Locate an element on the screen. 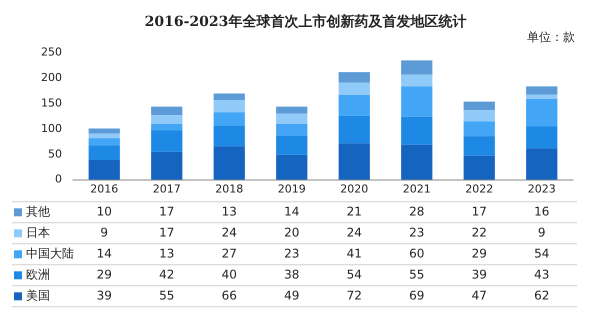 The height and width of the screenshot is (320, 589). x-tick-label: 2023 is located at coordinates (542, 189).